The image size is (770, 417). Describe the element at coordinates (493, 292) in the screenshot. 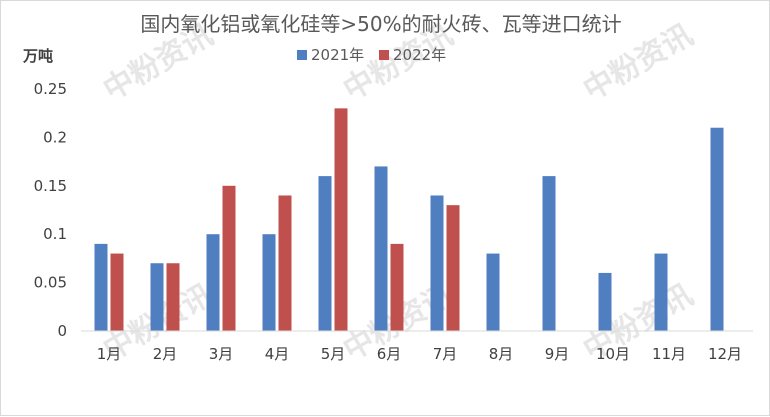

I see `bar-2021年-8月` at that location.